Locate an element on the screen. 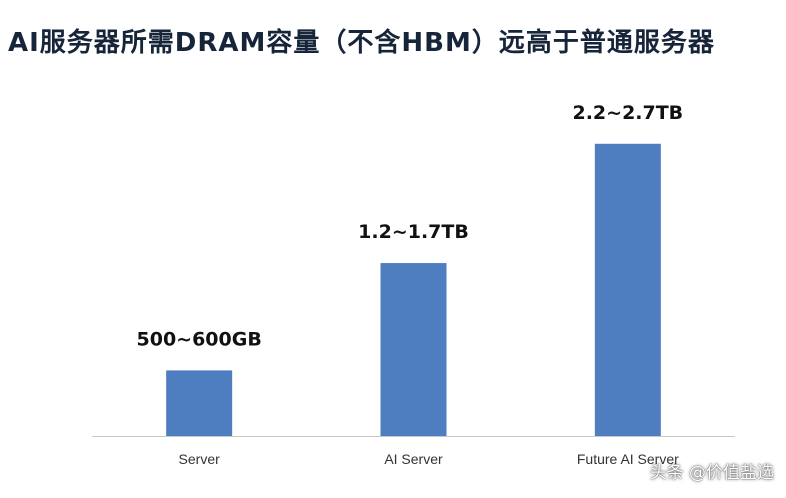 The width and height of the screenshot is (786, 498). bar-future-ai-server is located at coordinates (627, 290).